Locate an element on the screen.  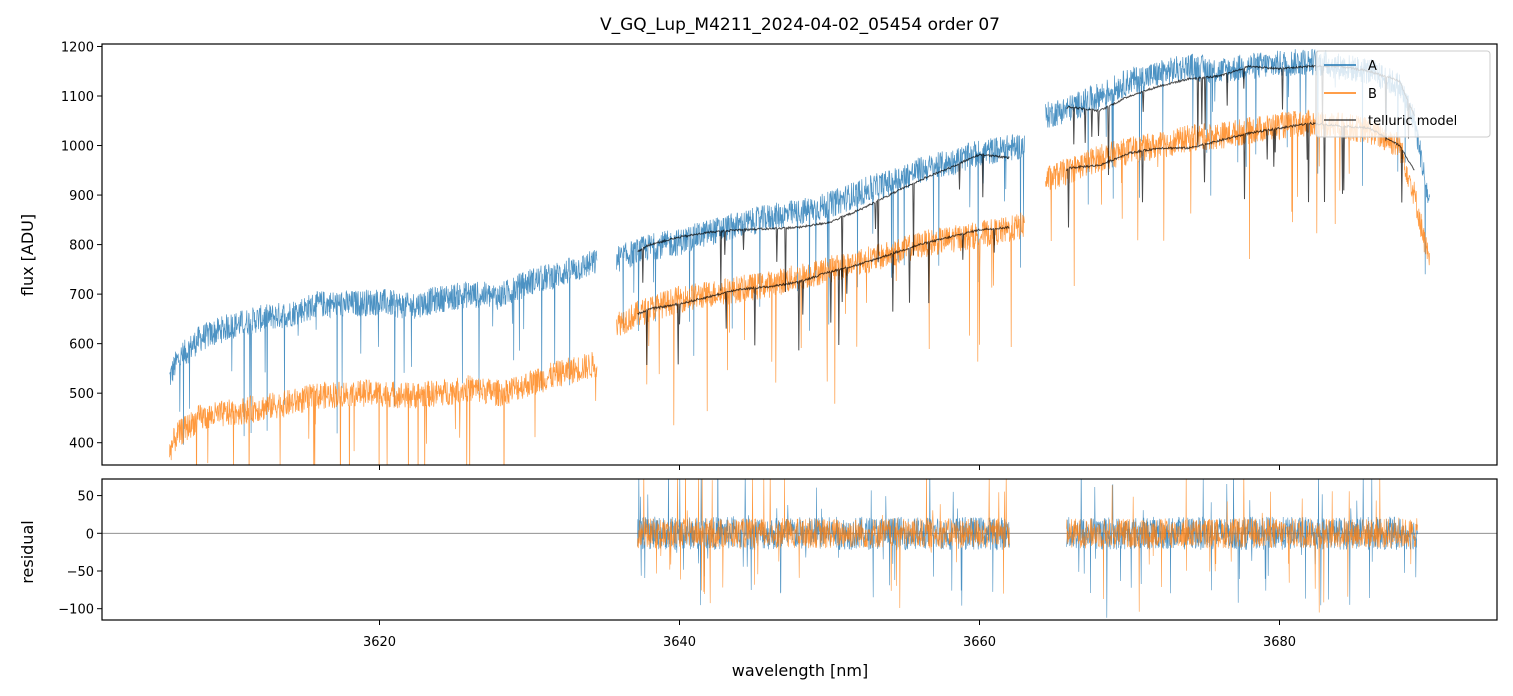
flux-y-tick-label: 500 is located at coordinates (81, 394).